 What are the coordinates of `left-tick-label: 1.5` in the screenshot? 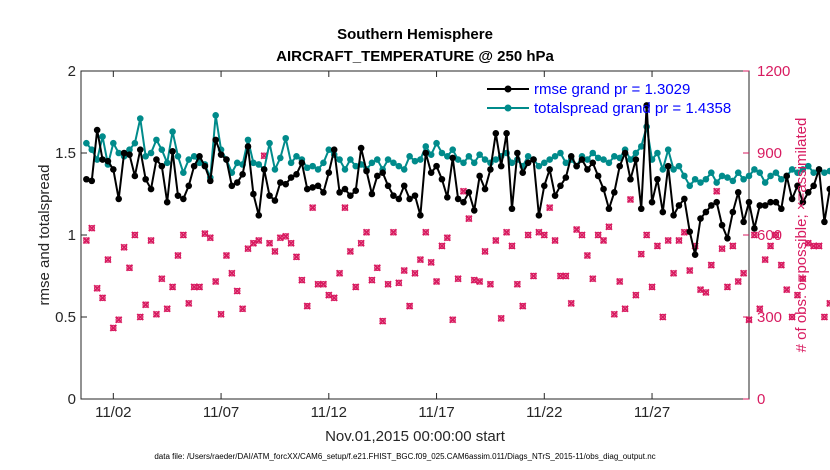 It's located at (65, 153).